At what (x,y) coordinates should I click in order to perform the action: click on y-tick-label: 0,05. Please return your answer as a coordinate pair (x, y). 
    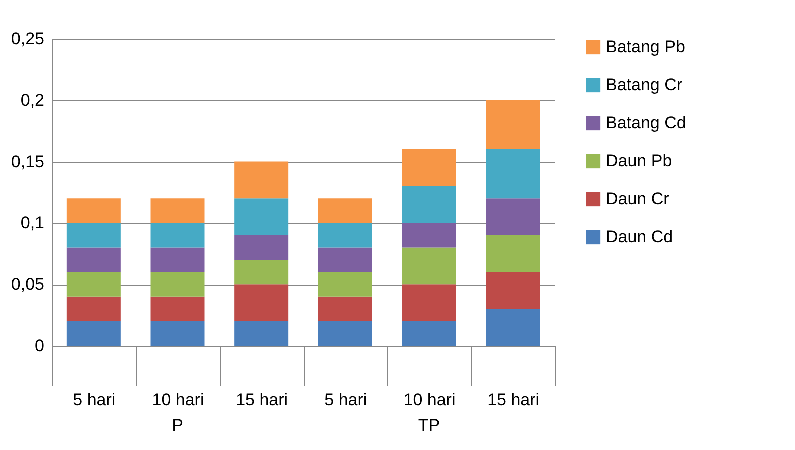
    Looking at the image, I should click on (27, 284).